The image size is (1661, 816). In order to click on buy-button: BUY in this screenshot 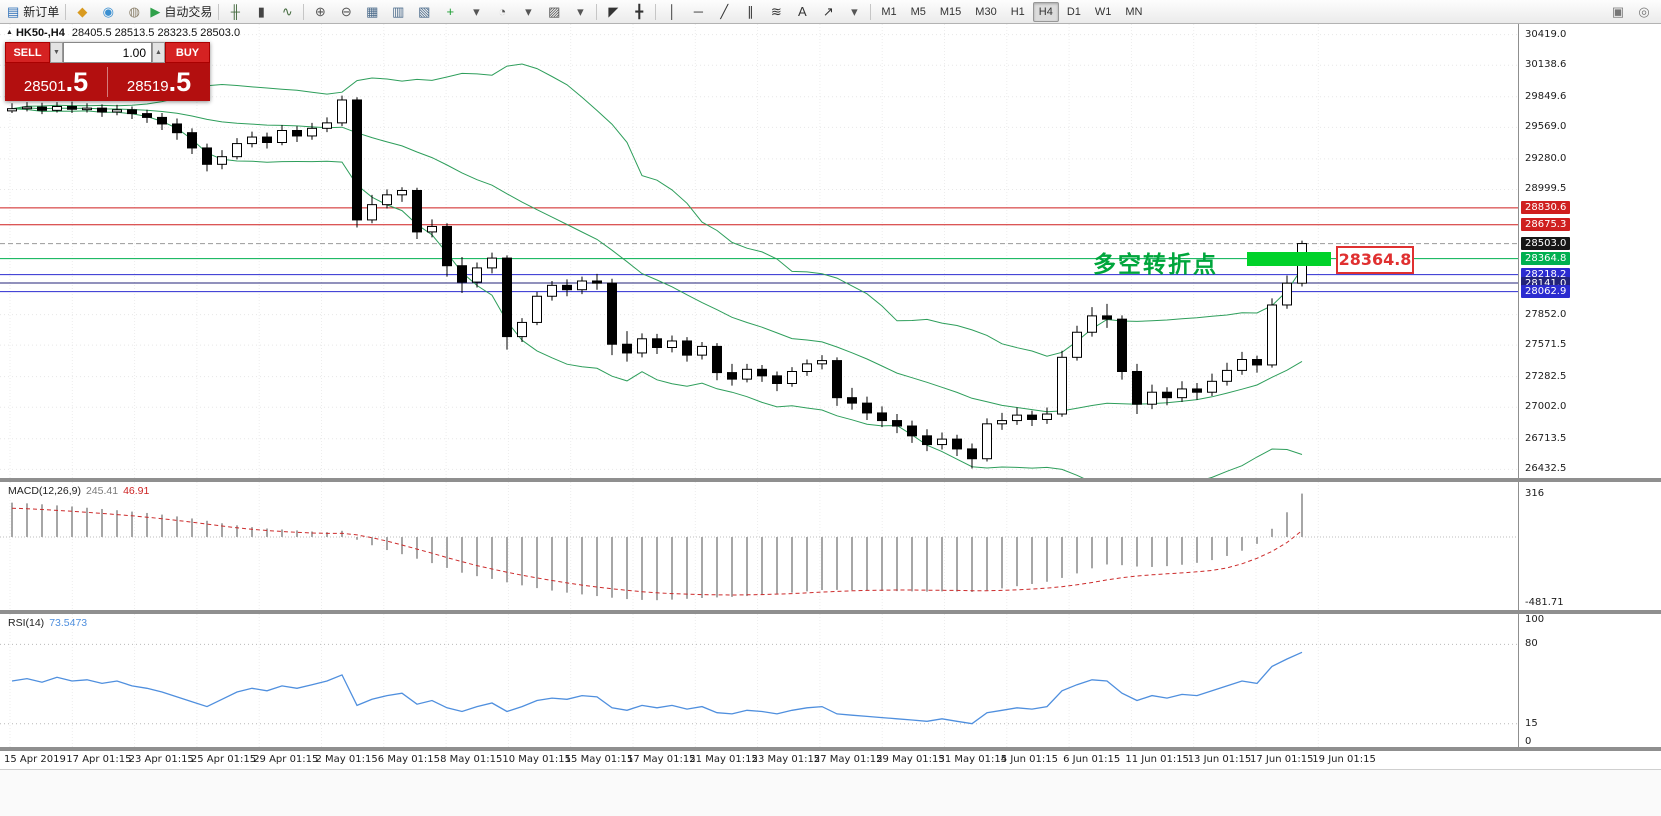, I will do `click(187, 52)`.